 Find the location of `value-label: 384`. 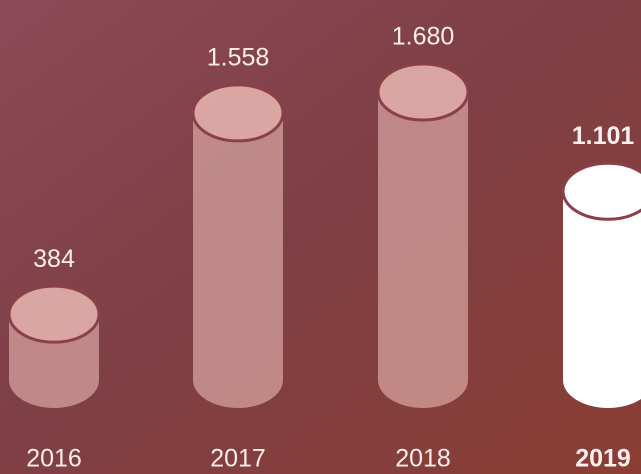

value-label: 384 is located at coordinates (54, 259).